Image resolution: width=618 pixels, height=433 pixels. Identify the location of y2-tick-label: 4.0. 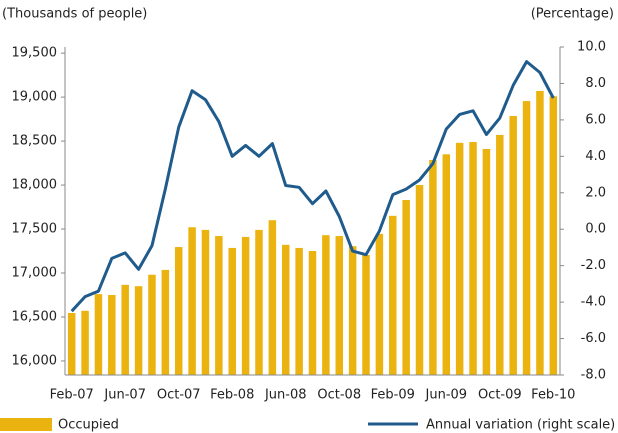
(595, 156).